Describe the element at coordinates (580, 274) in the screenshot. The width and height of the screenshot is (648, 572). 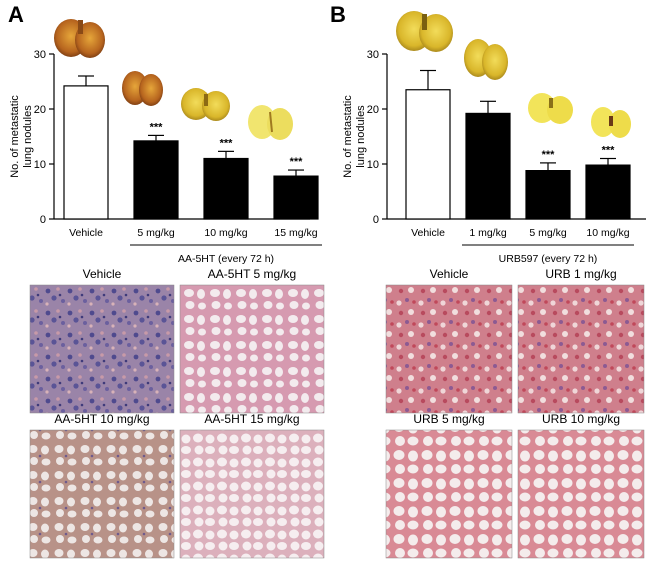
I see `histology-panel-label: URB 1 mg/kg` at that location.